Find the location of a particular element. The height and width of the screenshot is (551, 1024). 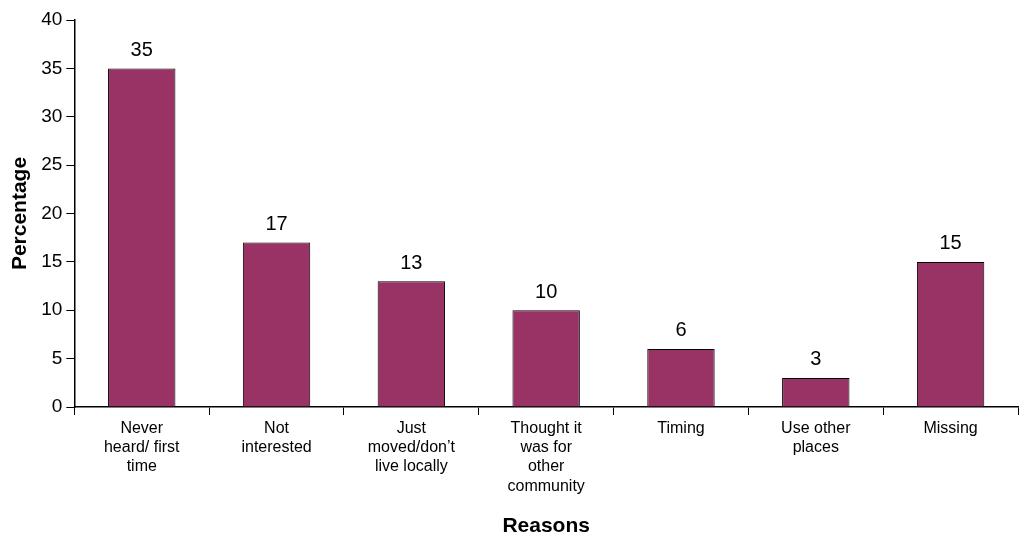

data-label: 35 is located at coordinates (141, 48).